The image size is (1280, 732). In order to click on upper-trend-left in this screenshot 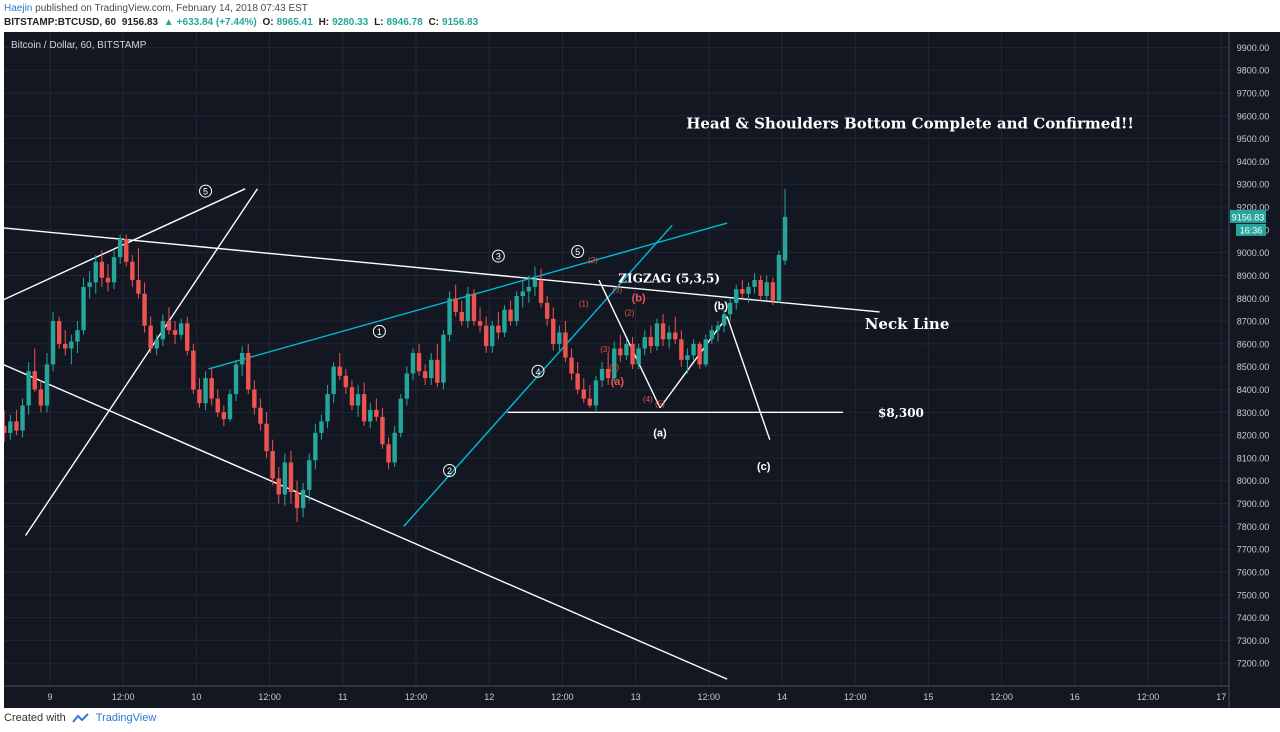, I will do `click(125, 250)`.